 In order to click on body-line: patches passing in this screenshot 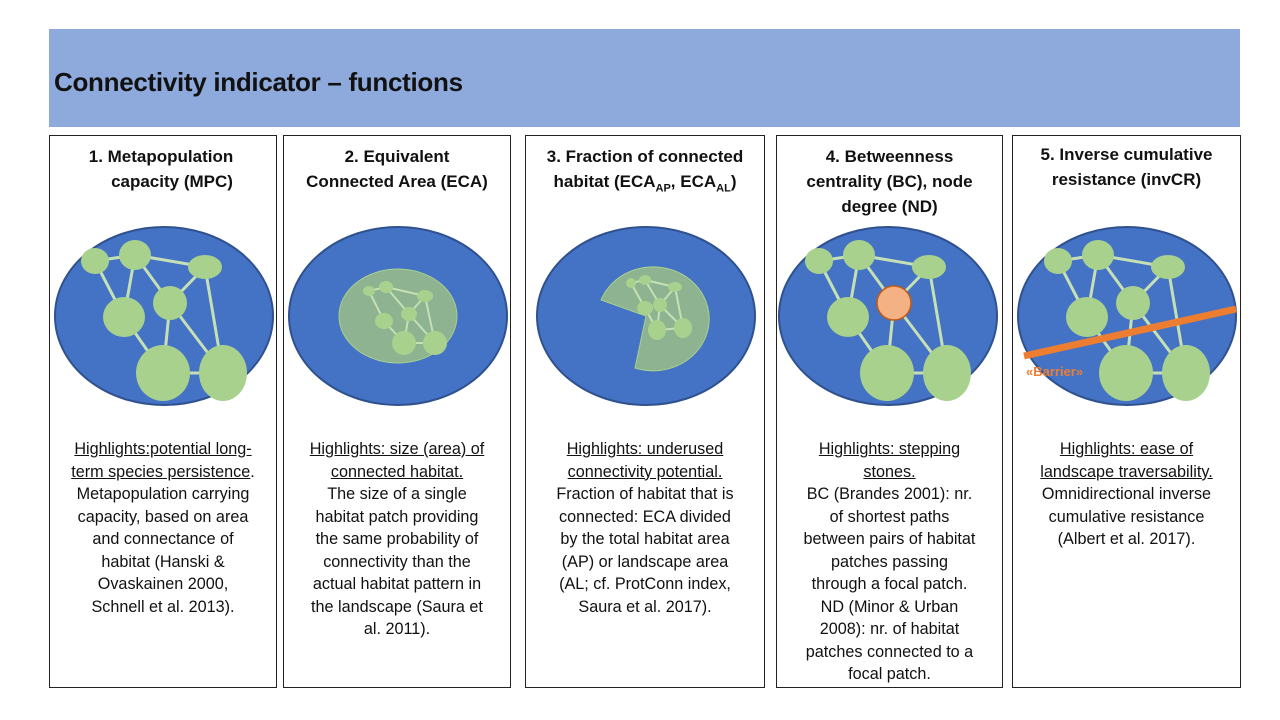, I will do `click(889, 561)`.